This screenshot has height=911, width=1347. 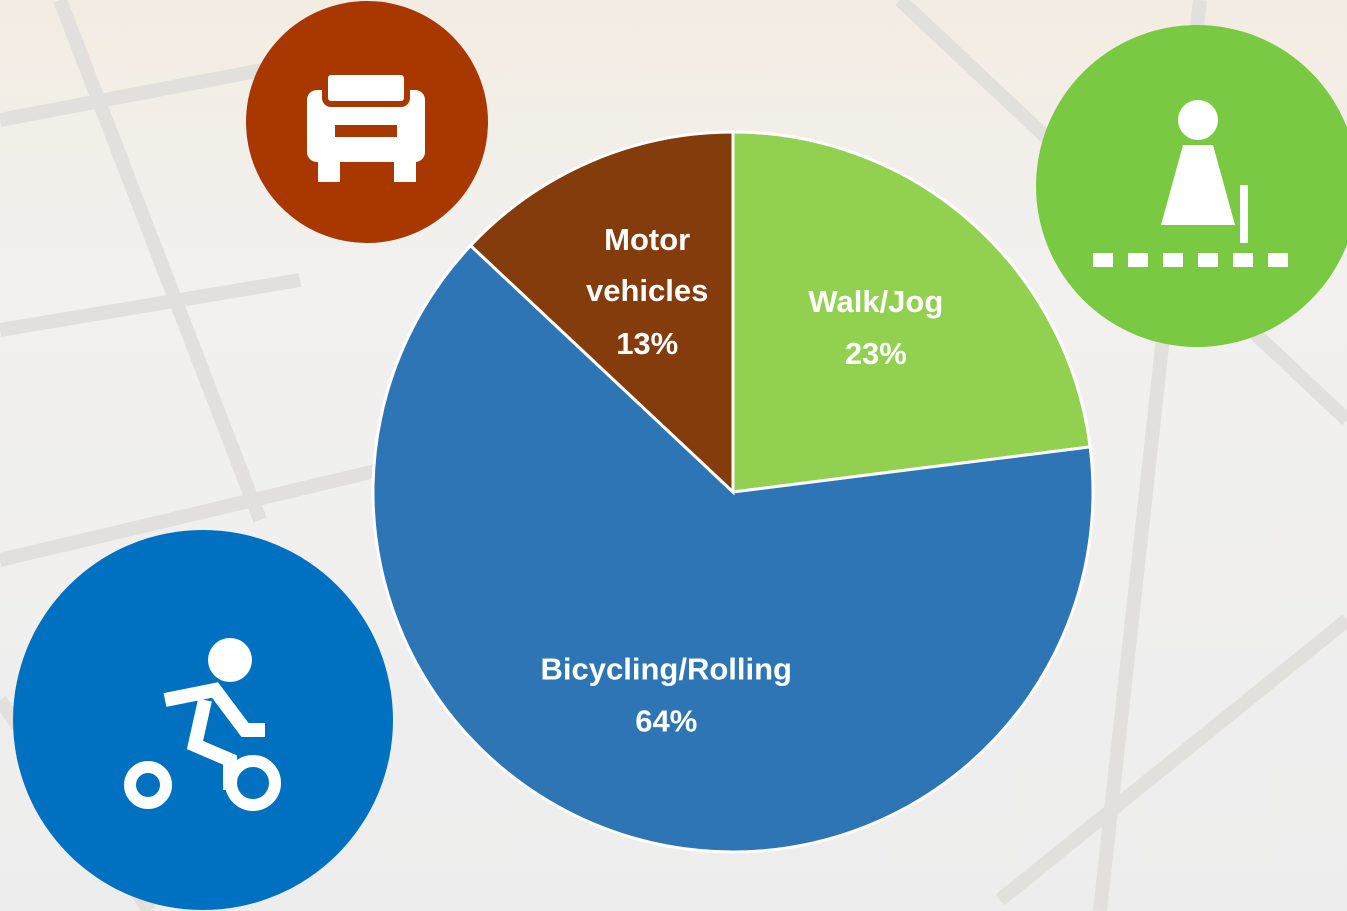 I want to click on bicycle-icon, so click(x=203, y=720).